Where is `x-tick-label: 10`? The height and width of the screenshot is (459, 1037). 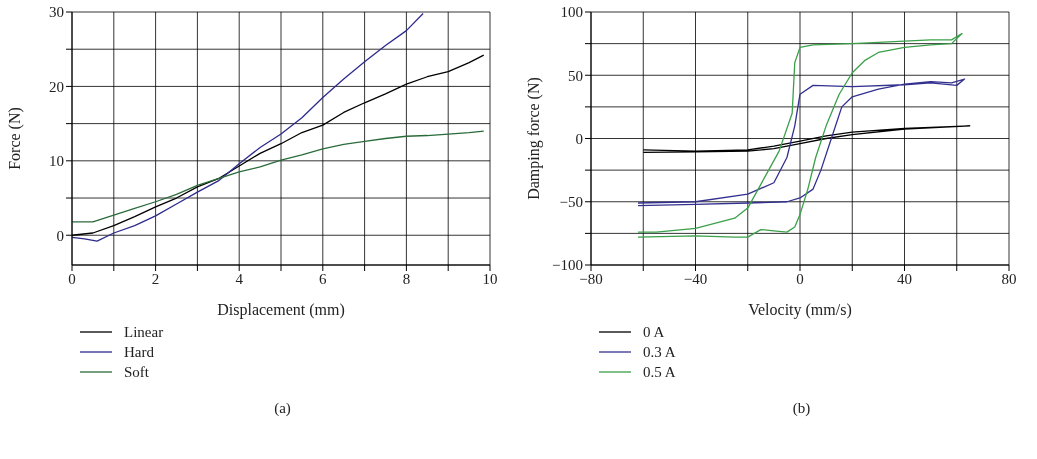
x-tick-label: 10 is located at coordinates (490, 278).